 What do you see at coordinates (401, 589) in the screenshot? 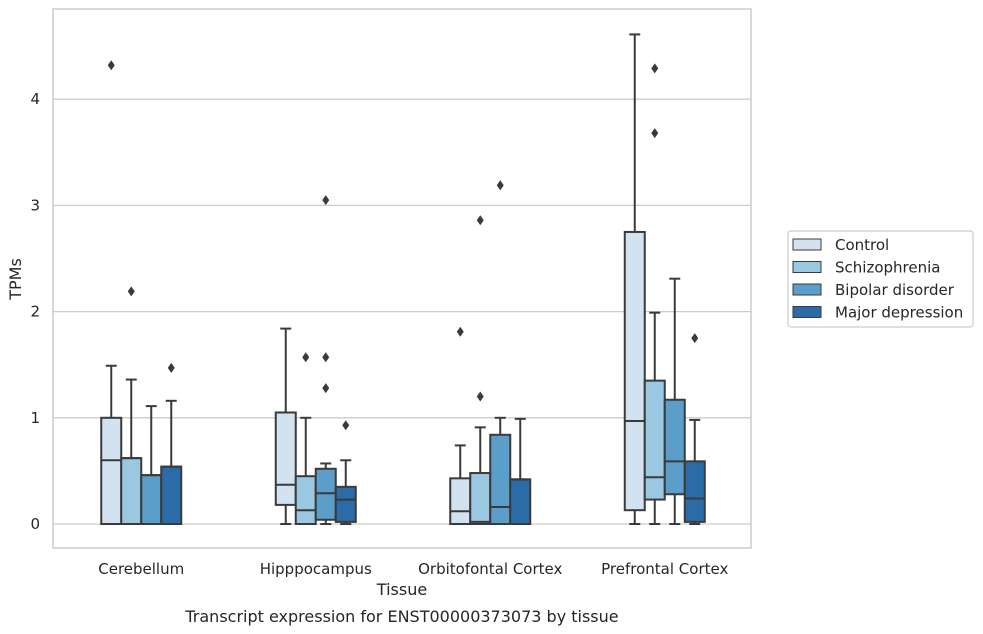
I see `x-axis-label: Tissue` at bounding box center [401, 589].